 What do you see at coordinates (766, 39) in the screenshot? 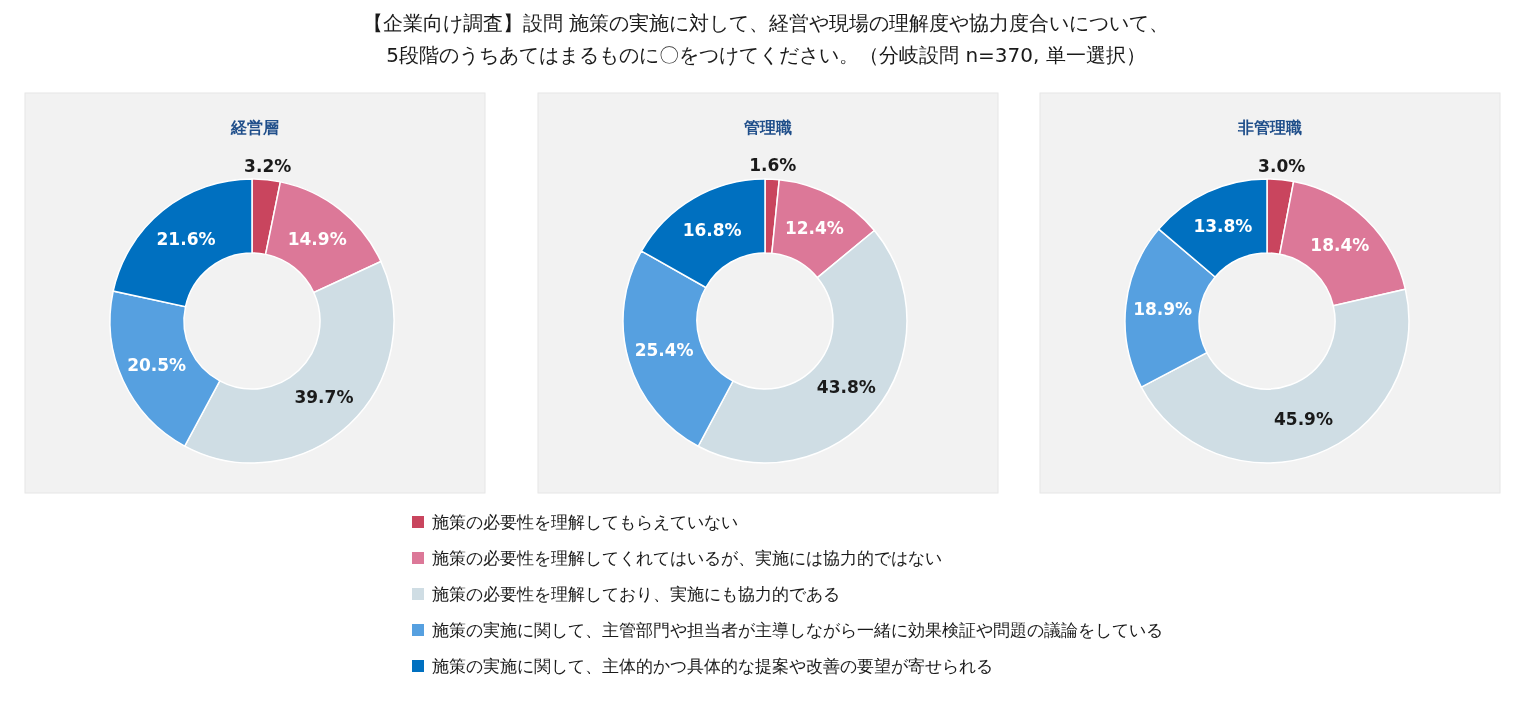
I see `text: 【企業向け調査】設問 施策の実施に対して、経営や現場の理解度や協力度合いについて、 5段階のうちあてはまるものに〇をつけてください。（分岐設問 n=370, 単一選択）` at bounding box center [766, 39].